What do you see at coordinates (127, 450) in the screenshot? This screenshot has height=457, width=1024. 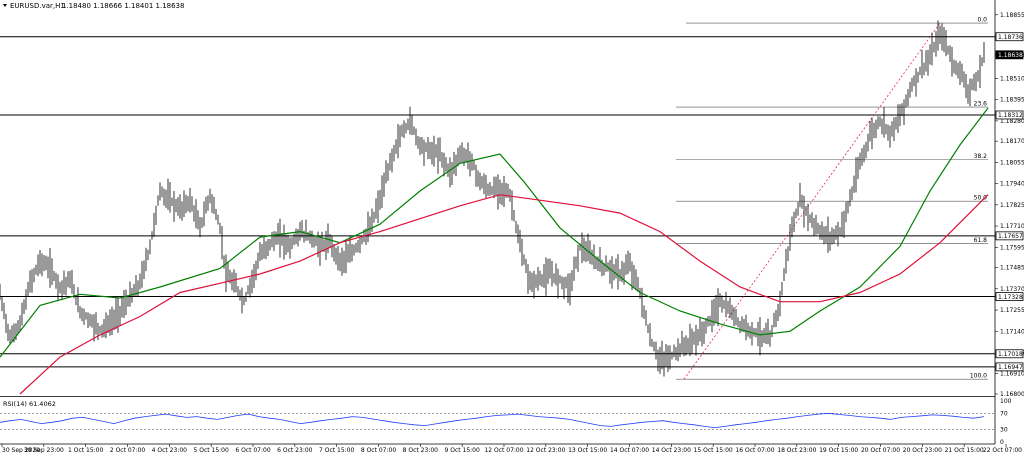 I see `time-tick-label: 2 Oct 07:00` at bounding box center [127, 450].